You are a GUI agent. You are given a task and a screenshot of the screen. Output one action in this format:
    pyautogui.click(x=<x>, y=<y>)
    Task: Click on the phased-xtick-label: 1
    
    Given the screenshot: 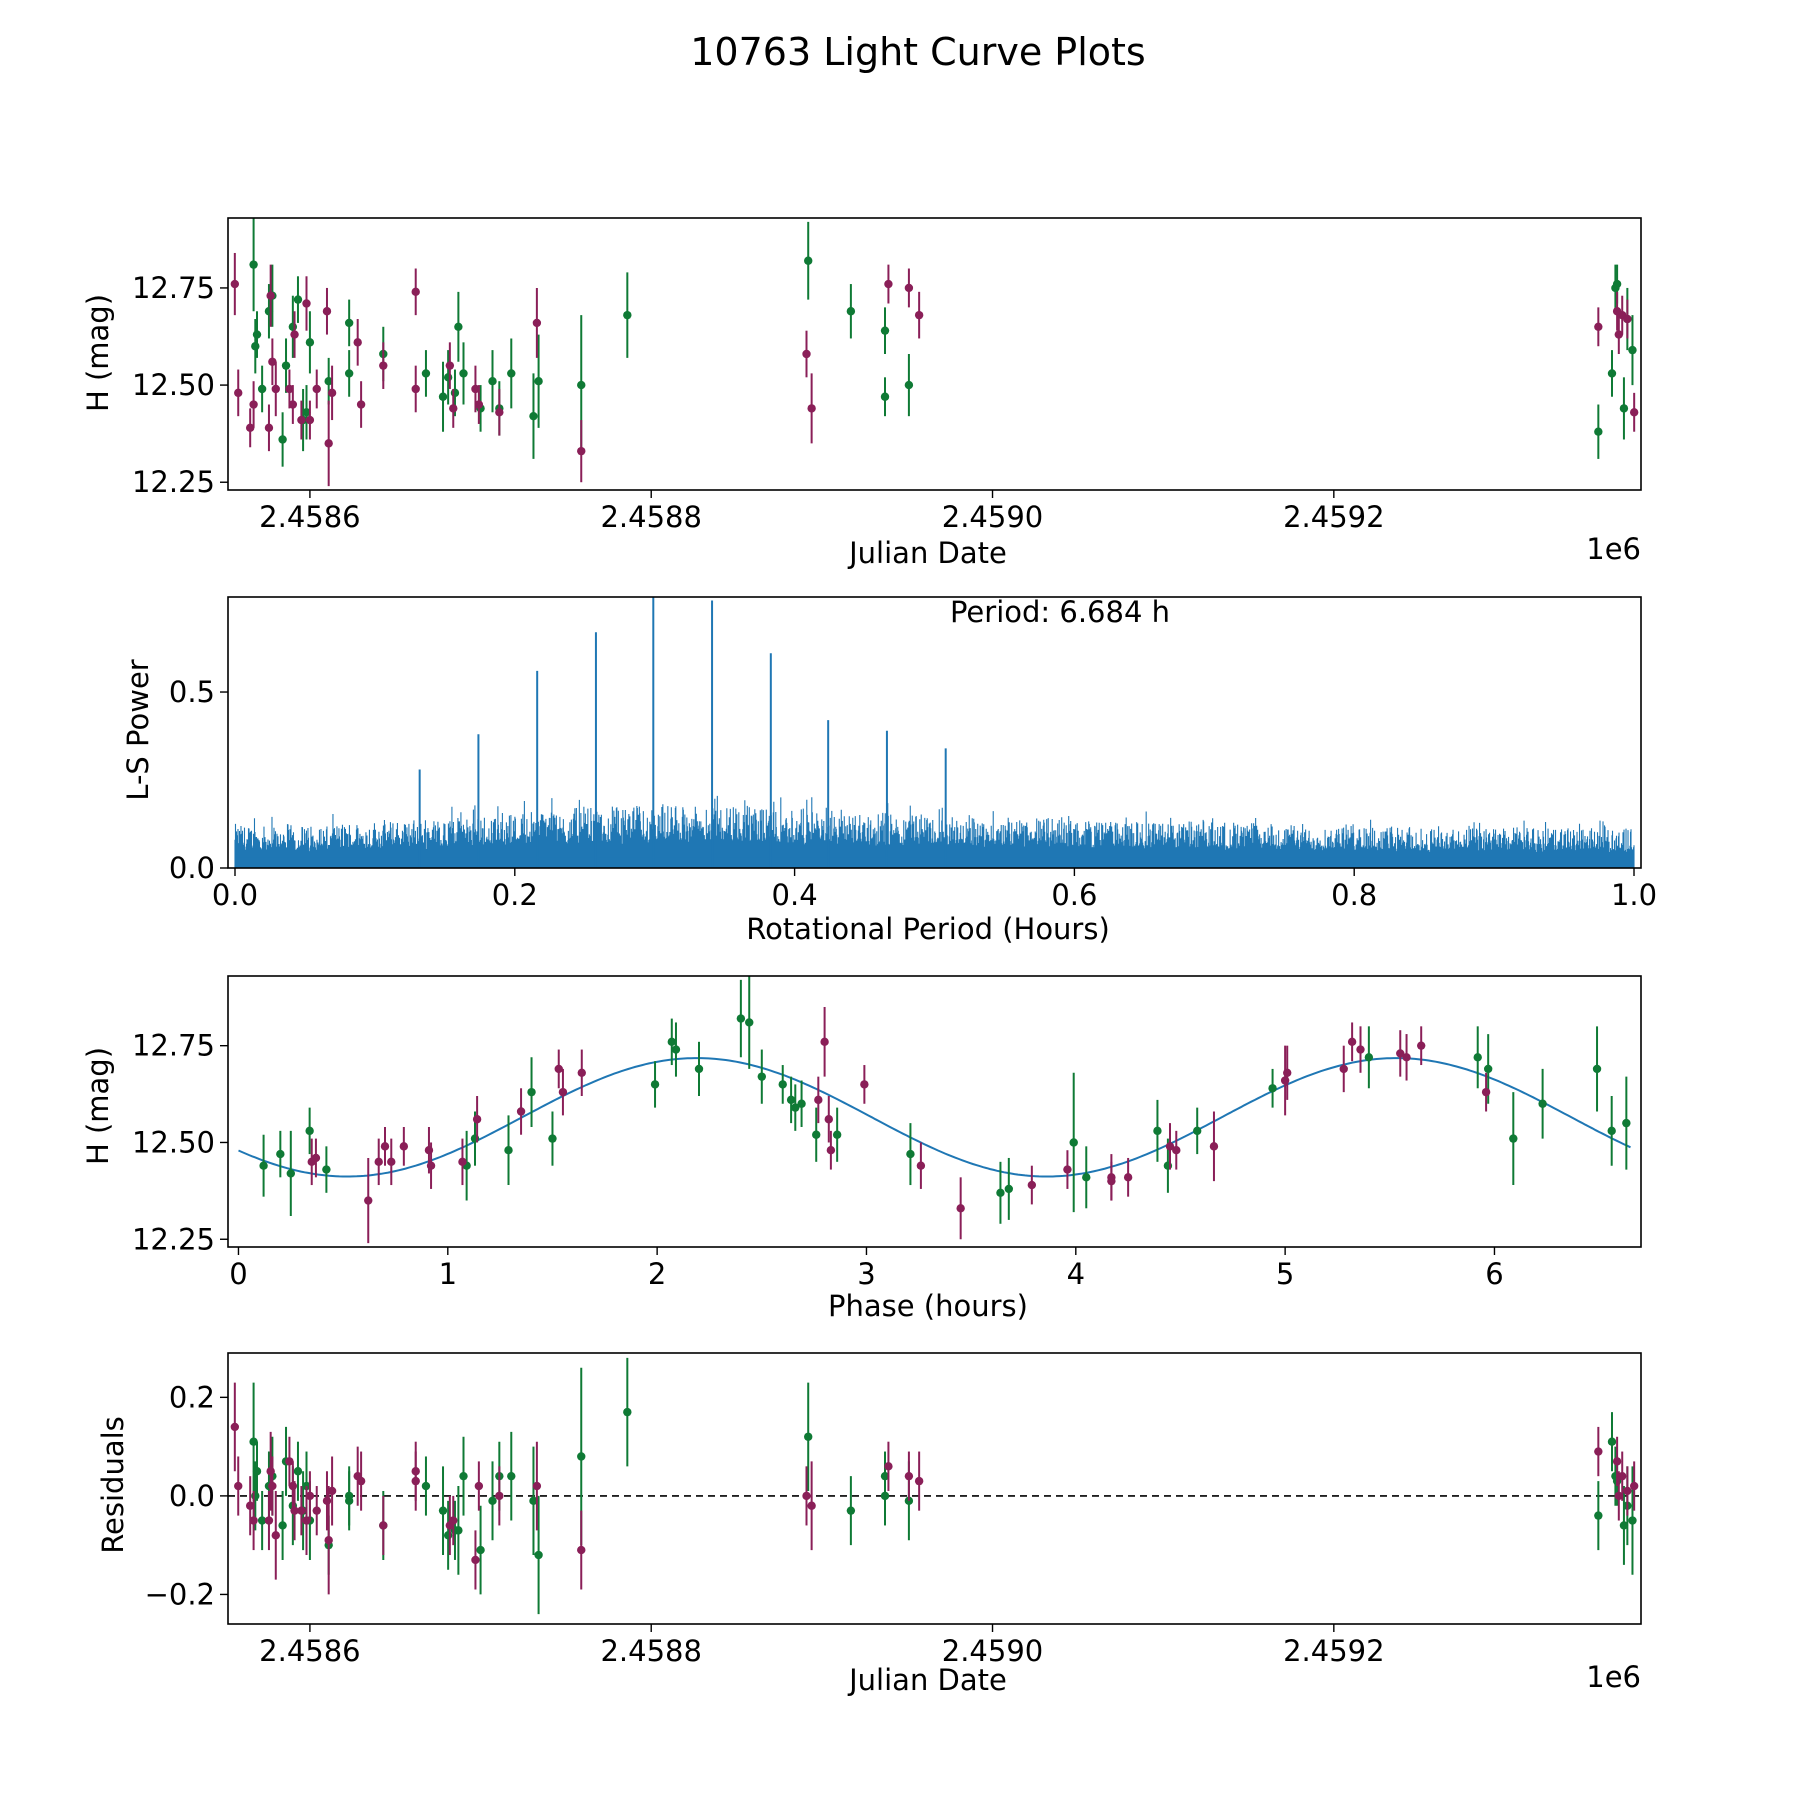 What is the action you would take?
    pyautogui.click(x=448, y=1274)
    